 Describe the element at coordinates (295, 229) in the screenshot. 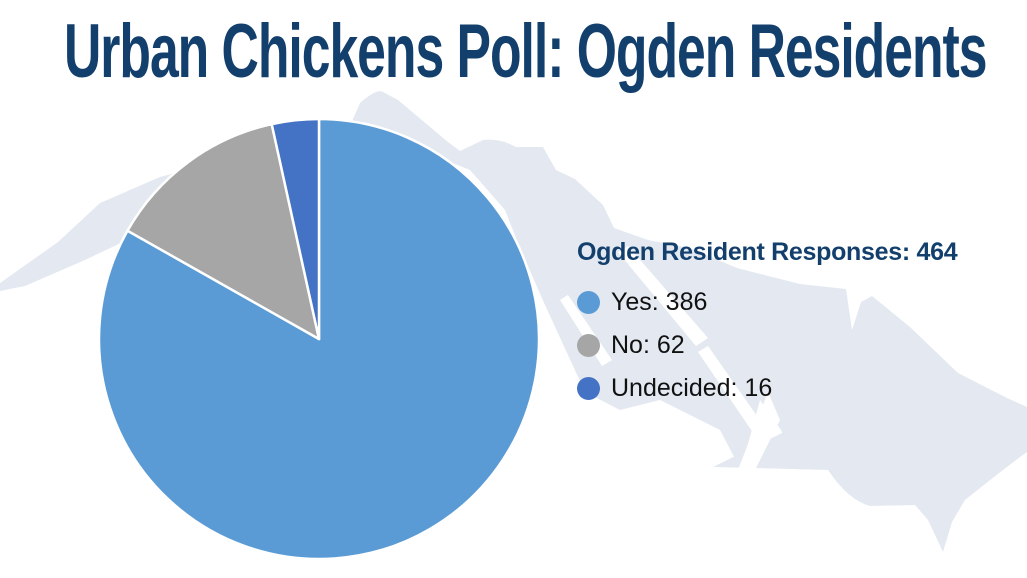

I see `pie-slice-undecided` at that location.